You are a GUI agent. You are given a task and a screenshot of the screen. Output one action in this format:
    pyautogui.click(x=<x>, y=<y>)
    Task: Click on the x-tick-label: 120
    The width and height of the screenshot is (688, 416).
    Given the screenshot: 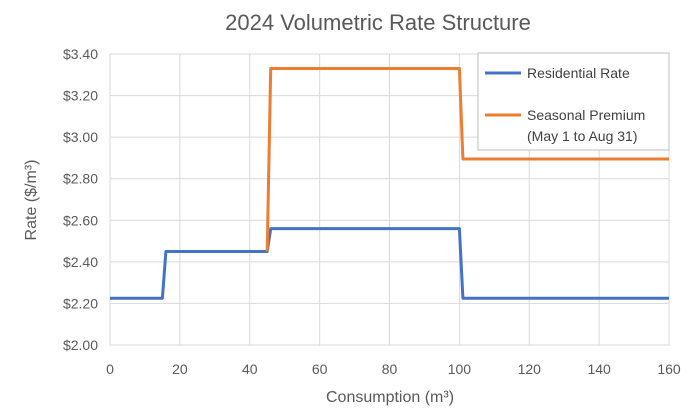 What is the action you would take?
    pyautogui.click(x=530, y=369)
    